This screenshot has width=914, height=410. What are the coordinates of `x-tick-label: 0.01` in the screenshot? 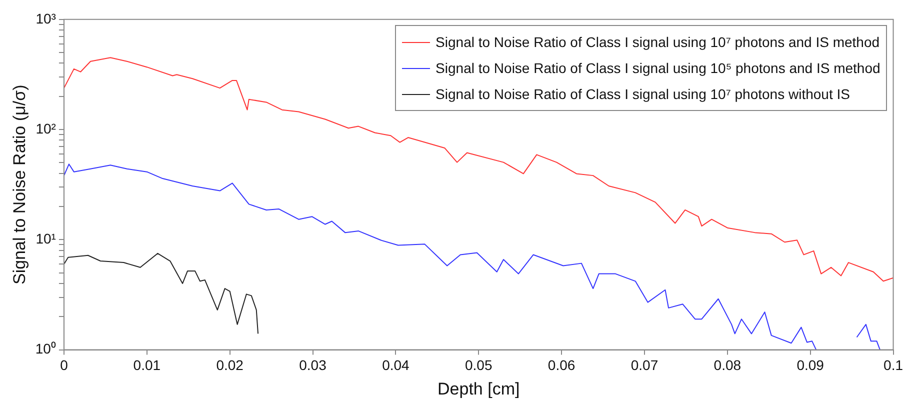 It's located at (147, 365).